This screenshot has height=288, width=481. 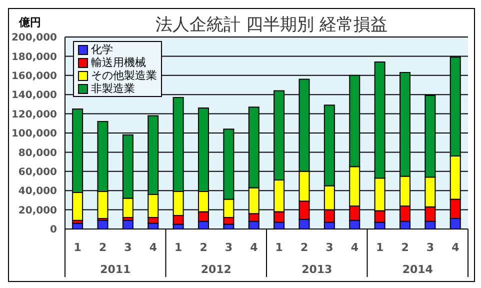 I want to click on text: 2012, so click(x=216, y=269).